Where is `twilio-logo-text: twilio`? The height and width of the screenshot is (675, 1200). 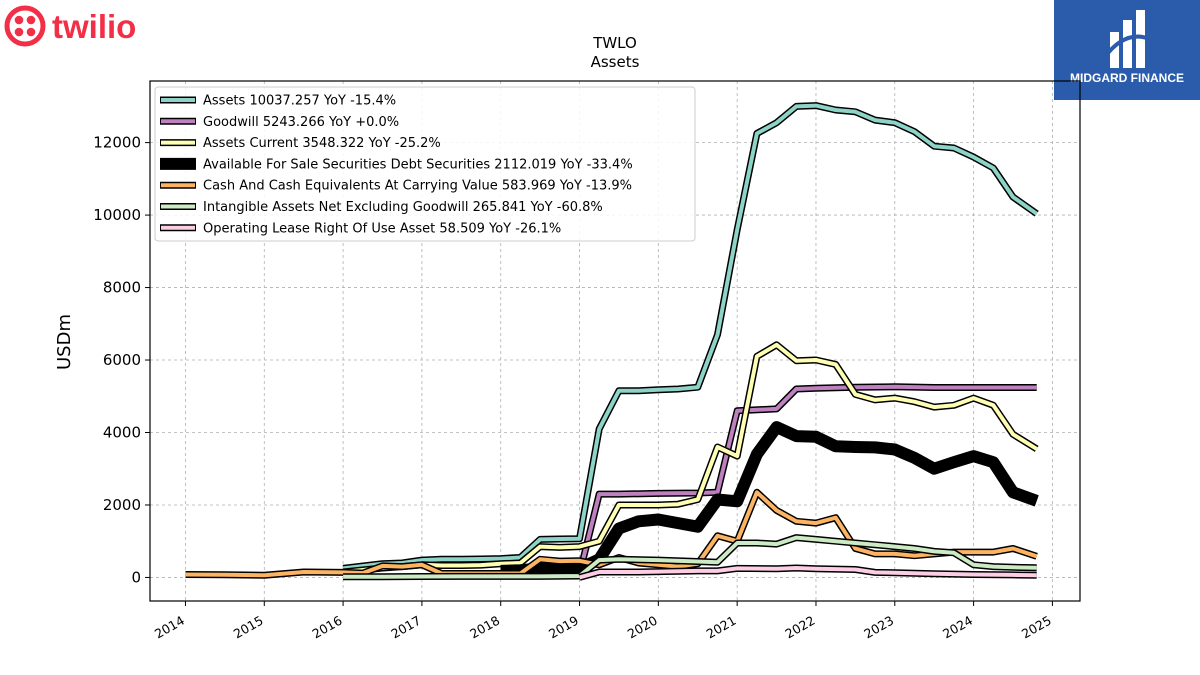
twilio-logo-text: twilio is located at coordinates (94, 26).